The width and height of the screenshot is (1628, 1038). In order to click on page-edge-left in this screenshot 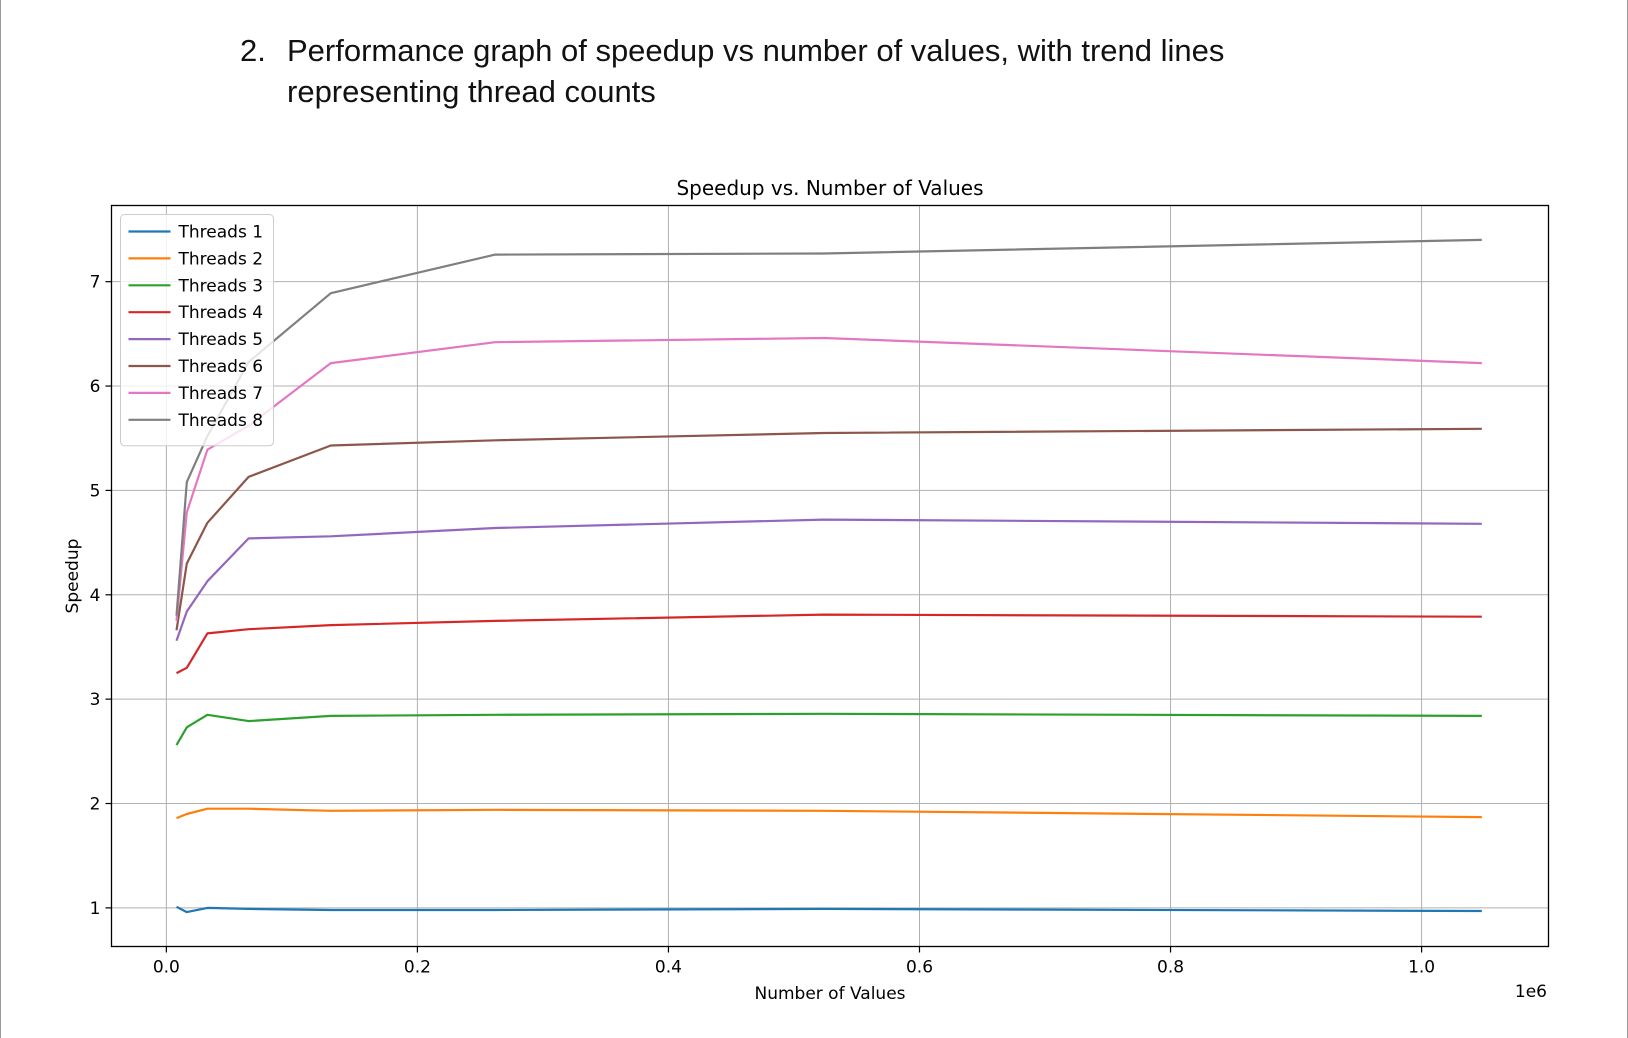, I will do `click(0, 519)`.